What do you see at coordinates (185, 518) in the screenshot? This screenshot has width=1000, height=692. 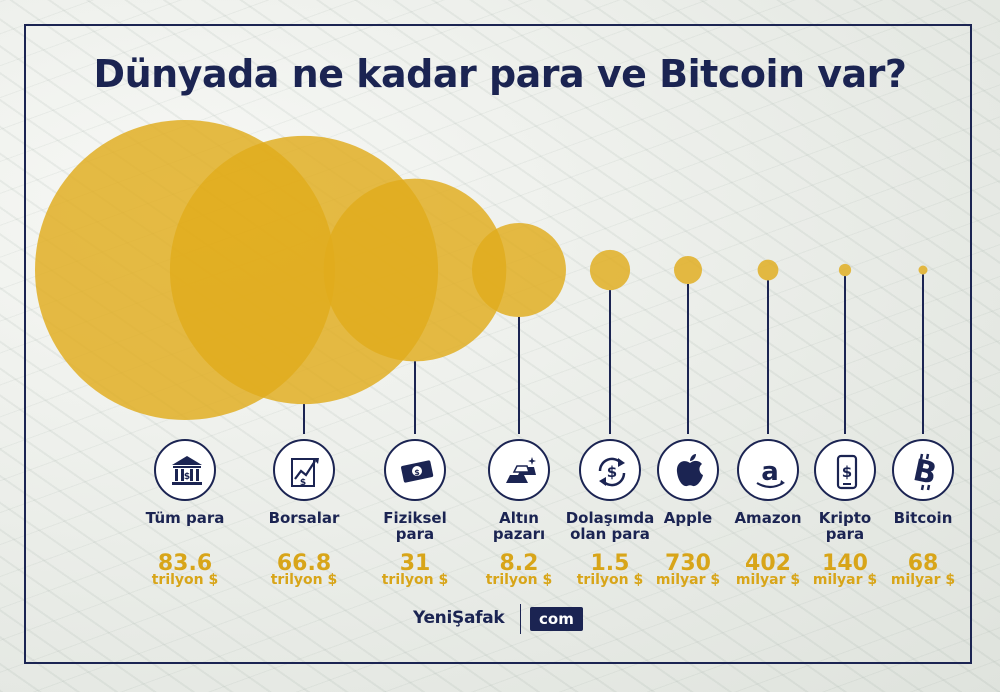 I see `item-label: Tüm para` at bounding box center [185, 518].